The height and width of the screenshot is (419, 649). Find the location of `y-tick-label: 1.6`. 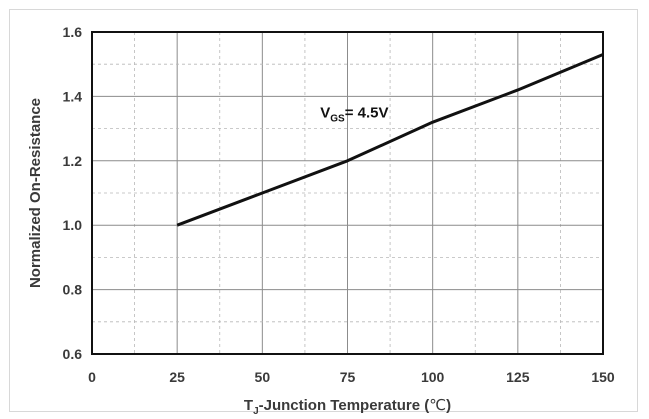

y-tick-label: 1.6 is located at coordinates (73, 32).